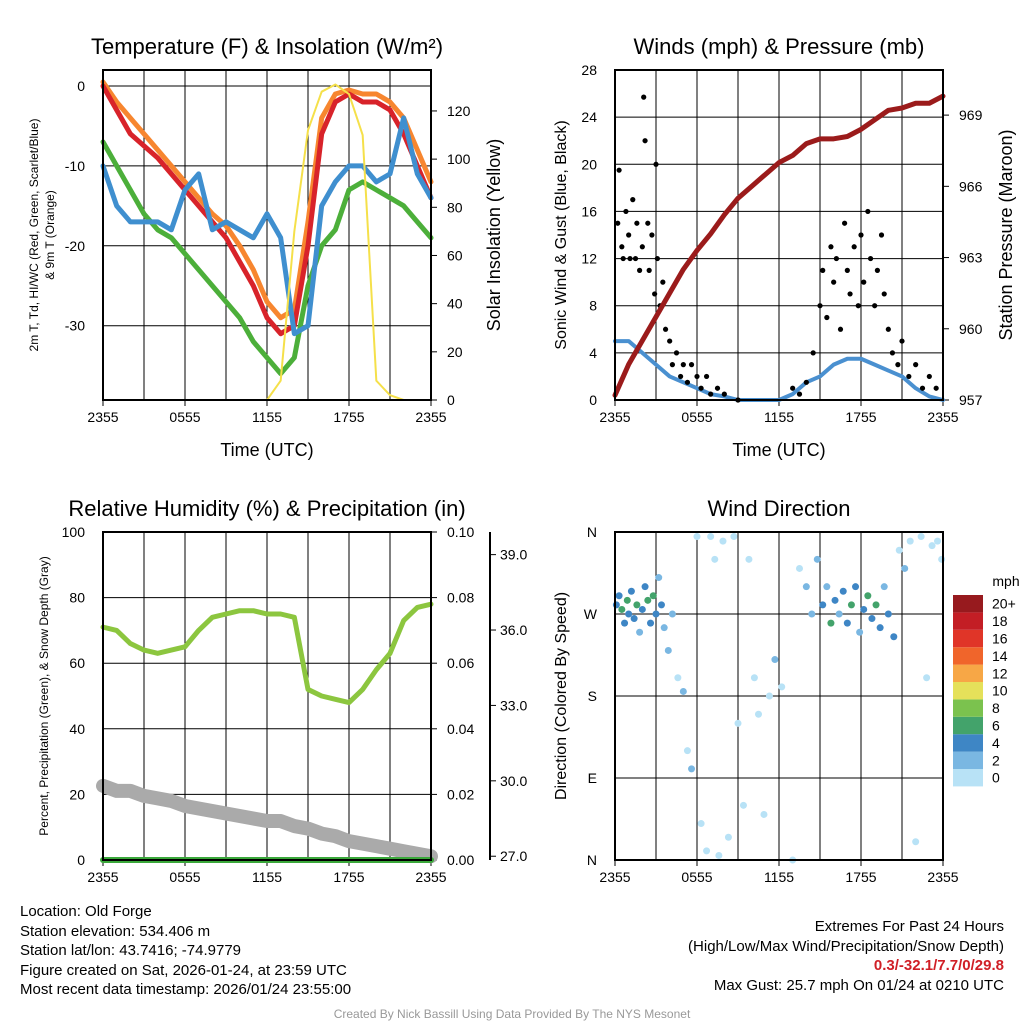 The image size is (1024, 1024). I want to click on wind-xlabel: Time (UTC), so click(778, 450).